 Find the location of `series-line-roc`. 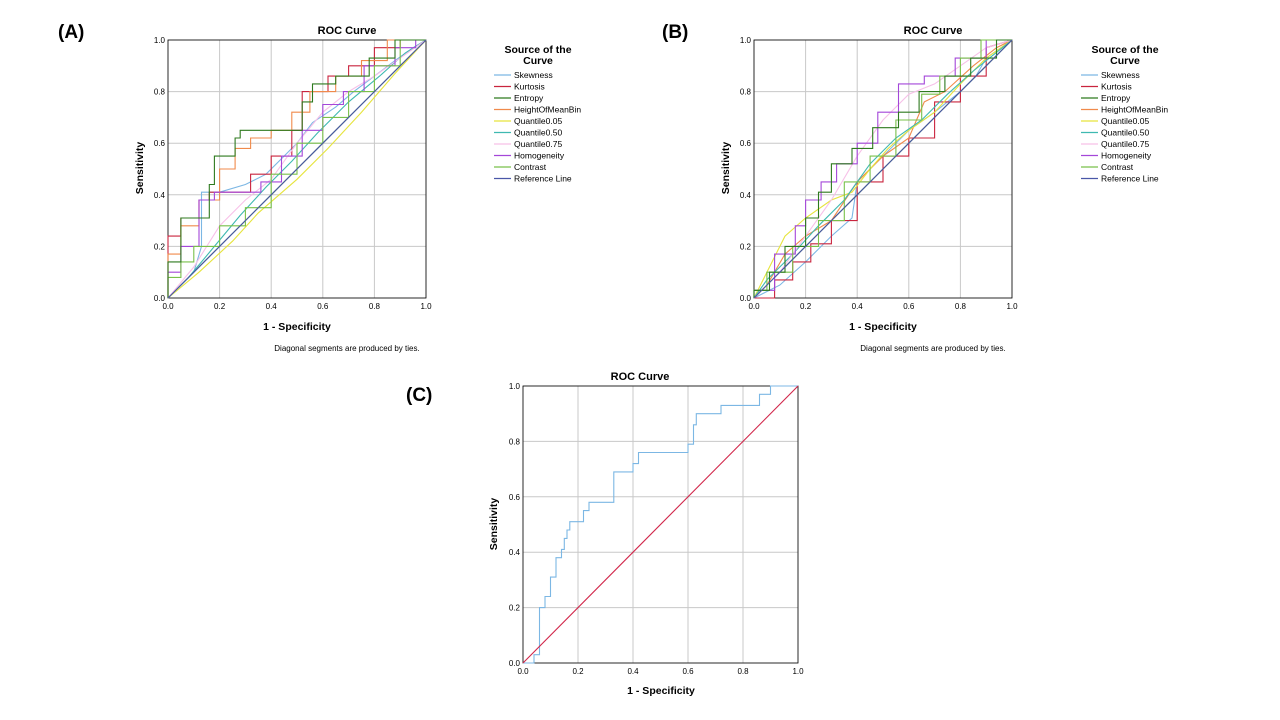

series-line-roc is located at coordinates (660, 524).